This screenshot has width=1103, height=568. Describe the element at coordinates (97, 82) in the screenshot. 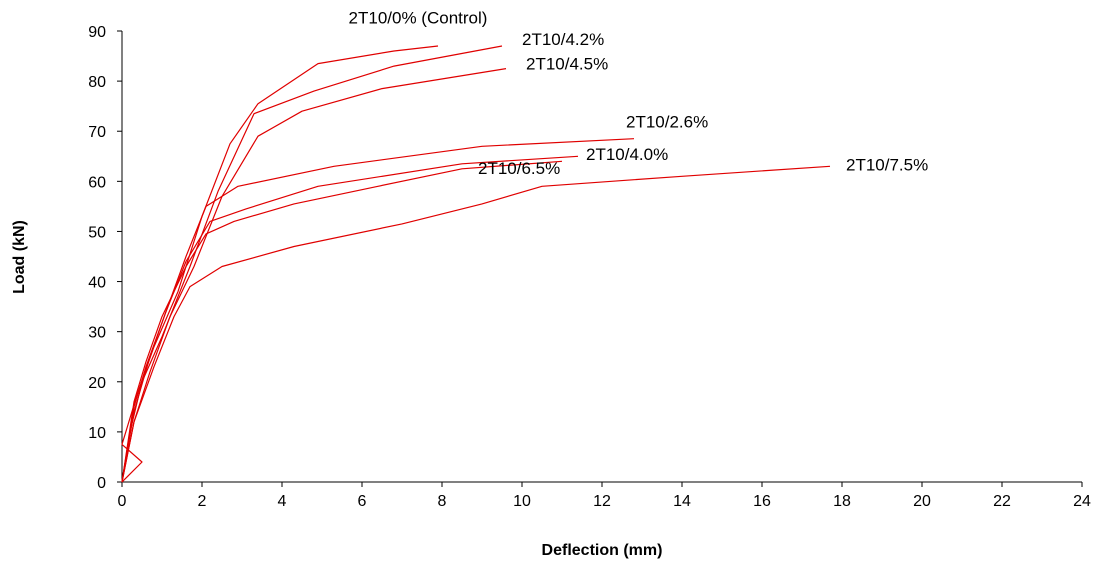

I see `y-tick-label: 80` at that location.